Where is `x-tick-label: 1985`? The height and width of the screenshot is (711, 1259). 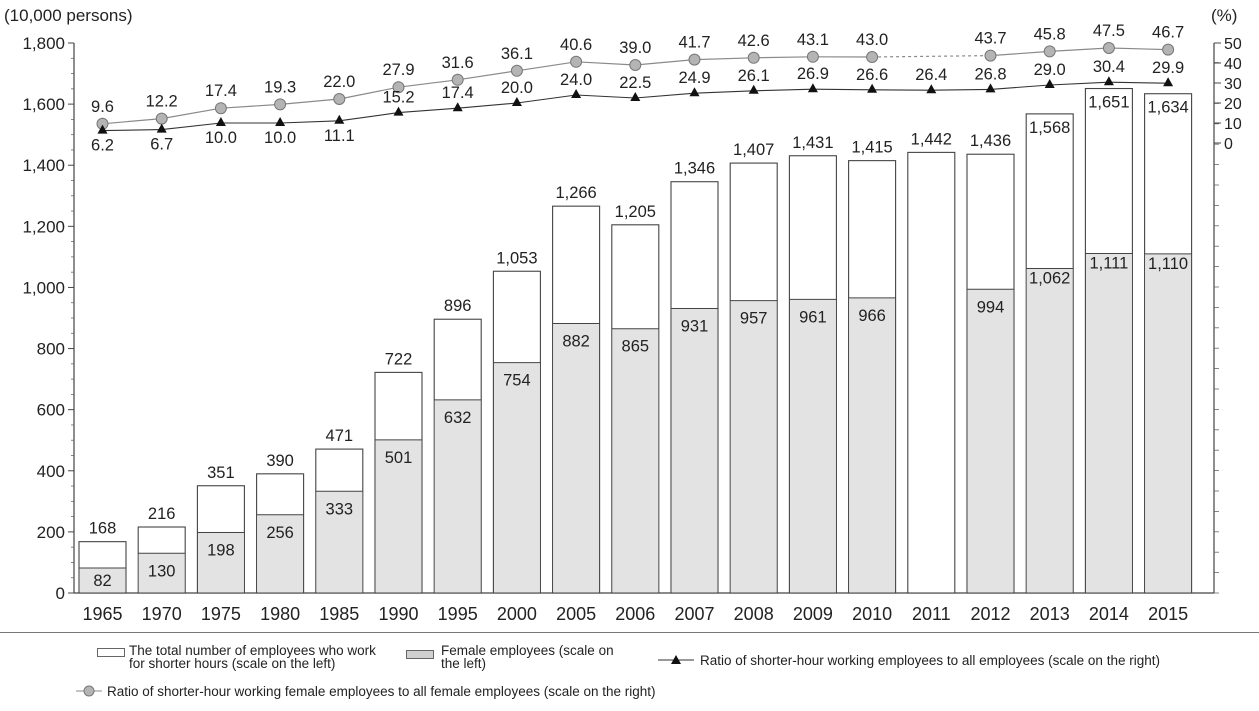 x-tick-label: 1985 is located at coordinates (339, 614).